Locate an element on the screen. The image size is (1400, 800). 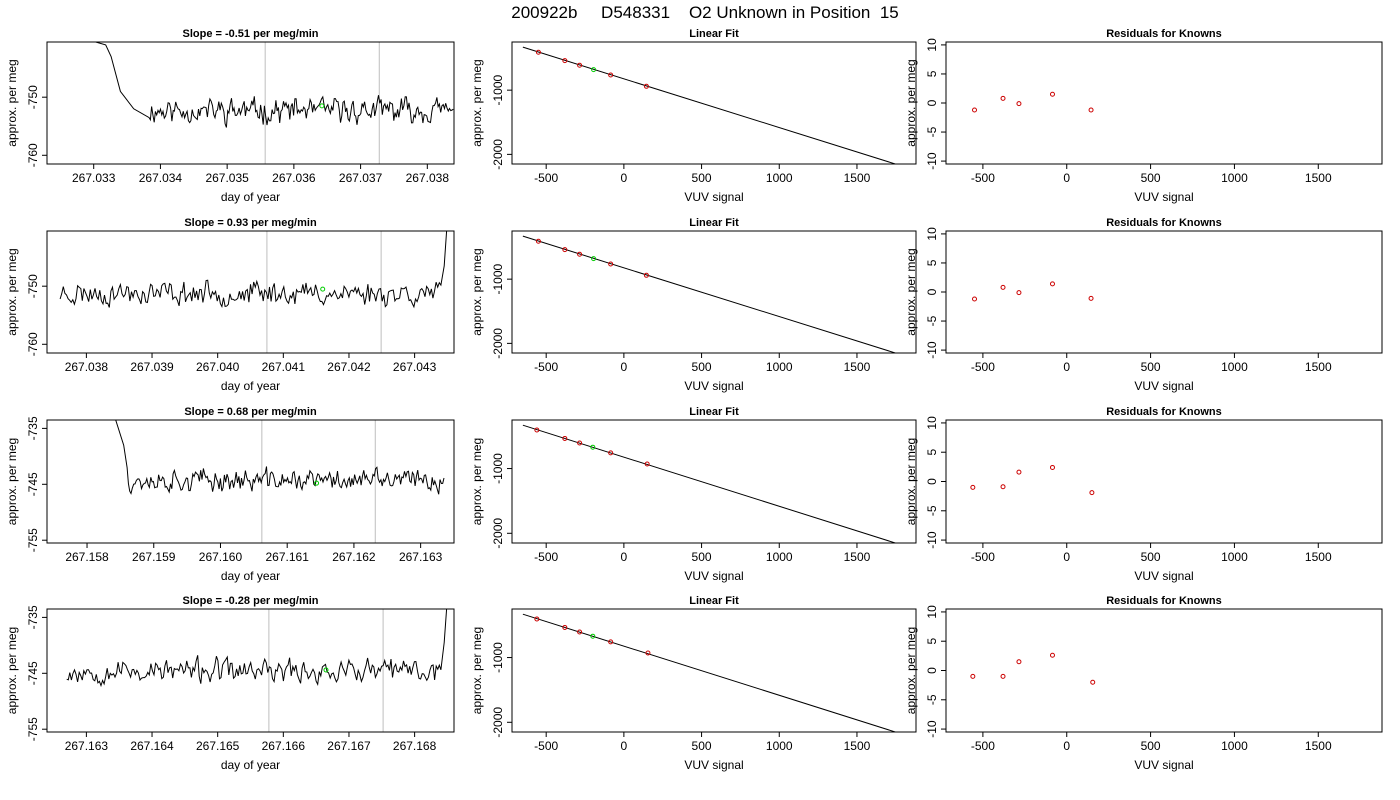
panel-title: Slope = 0.93 per meg/min is located at coordinates (250, 223).